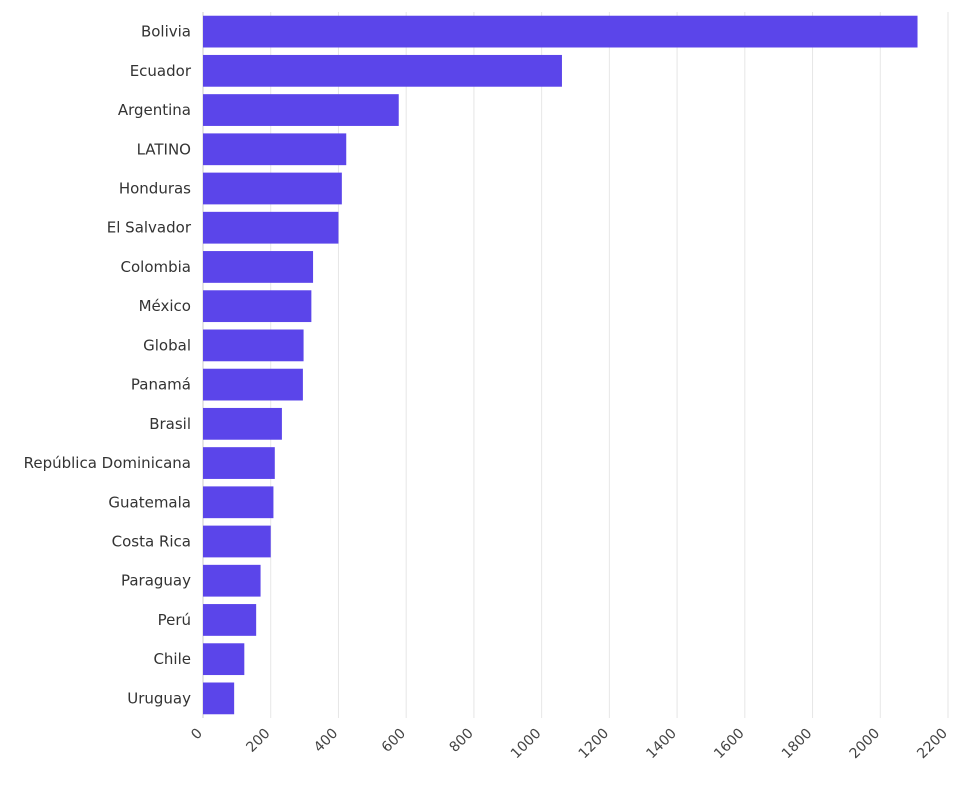 This screenshot has width=969, height=791. What do you see at coordinates (242, 423) in the screenshot?
I see `bar-brasil` at bounding box center [242, 423].